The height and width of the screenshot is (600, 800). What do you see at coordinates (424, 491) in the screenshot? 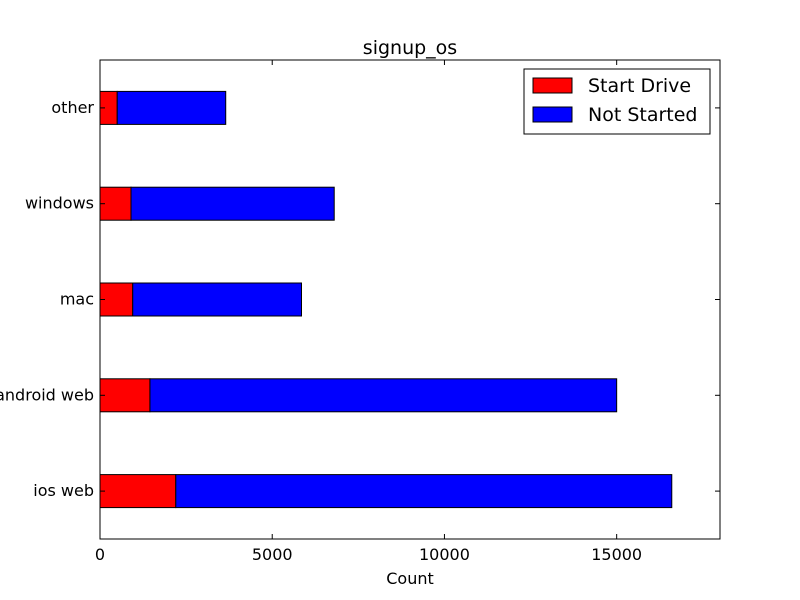
I see `bar-ios-web-not-started` at bounding box center [424, 491].